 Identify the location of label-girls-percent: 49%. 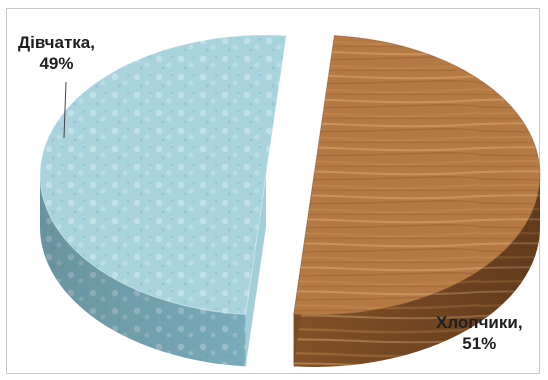
(56, 63).